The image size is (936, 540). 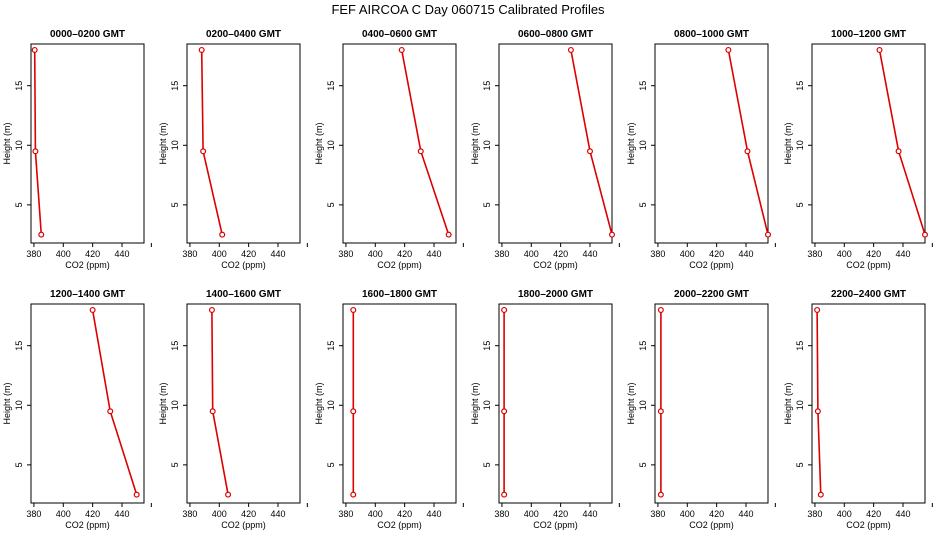 What do you see at coordinates (555, 34) in the screenshot?
I see `panel-title: 0600–0800 GMT` at bounding box center [555, 34].